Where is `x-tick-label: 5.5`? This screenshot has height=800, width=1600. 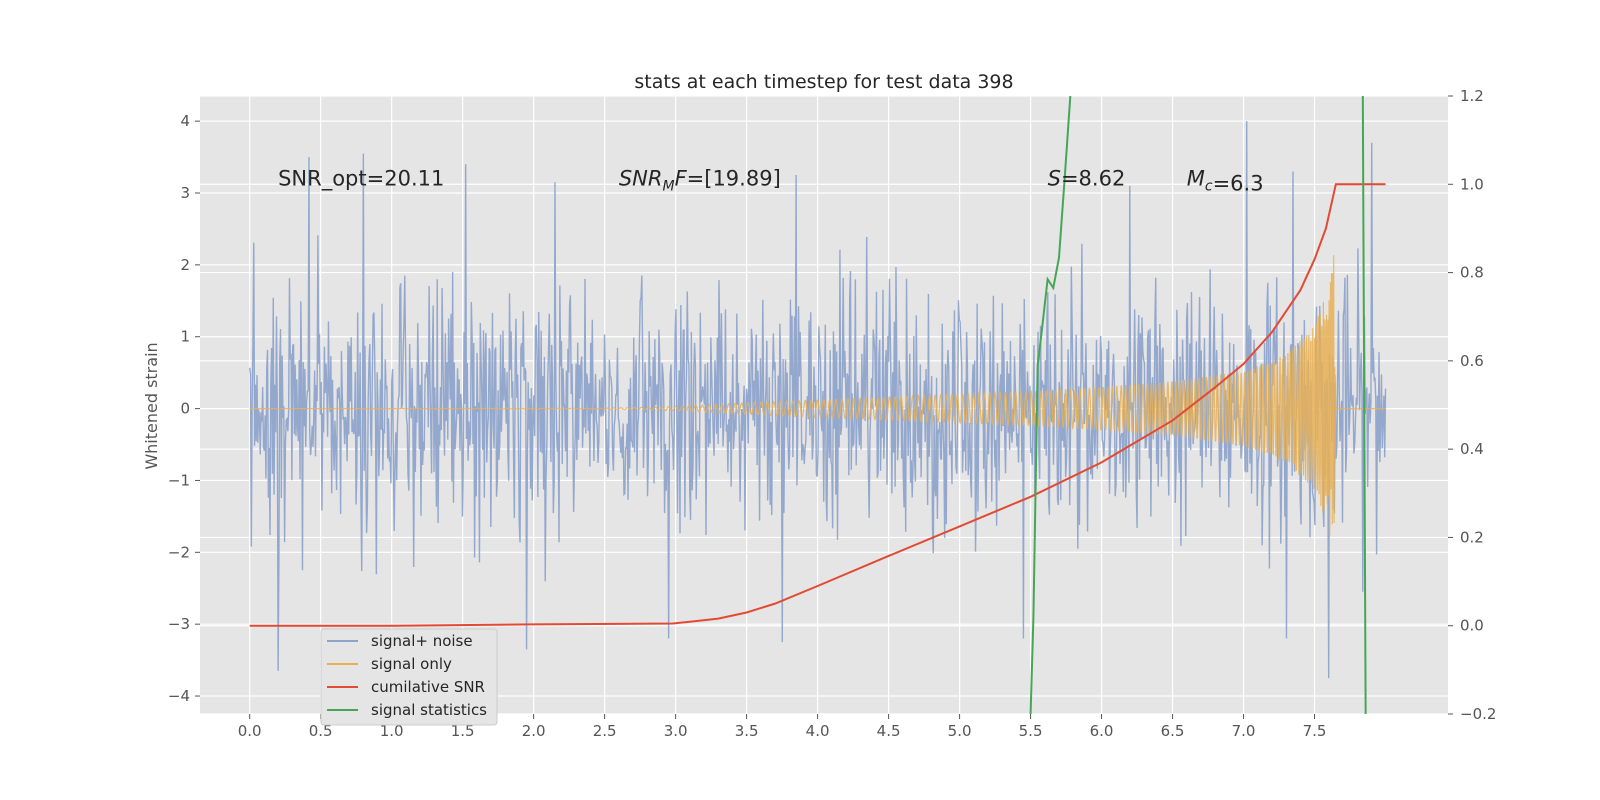 x-tick-label: 5.5 is located at coordinates (1031, 731).